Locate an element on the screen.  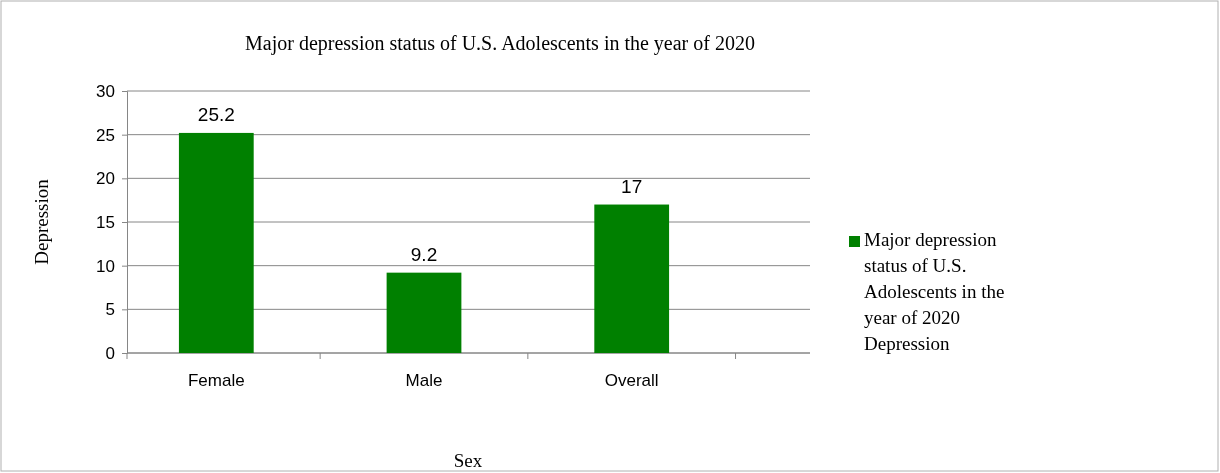
y-tick-label: 25 is located at coordinates (105, 135).